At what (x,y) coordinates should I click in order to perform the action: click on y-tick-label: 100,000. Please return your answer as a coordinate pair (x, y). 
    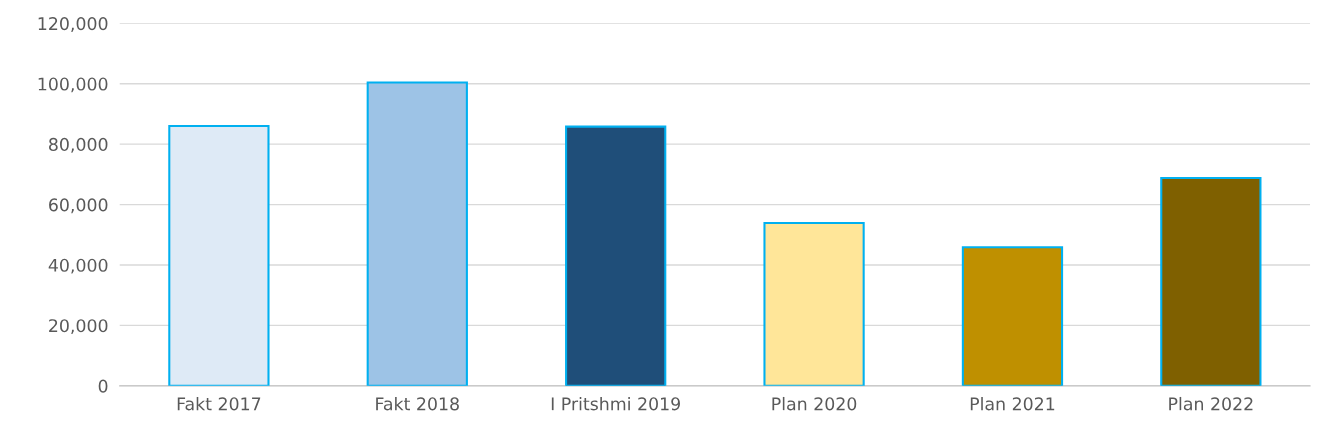
    Looking at the image, I should click on (73, 85).